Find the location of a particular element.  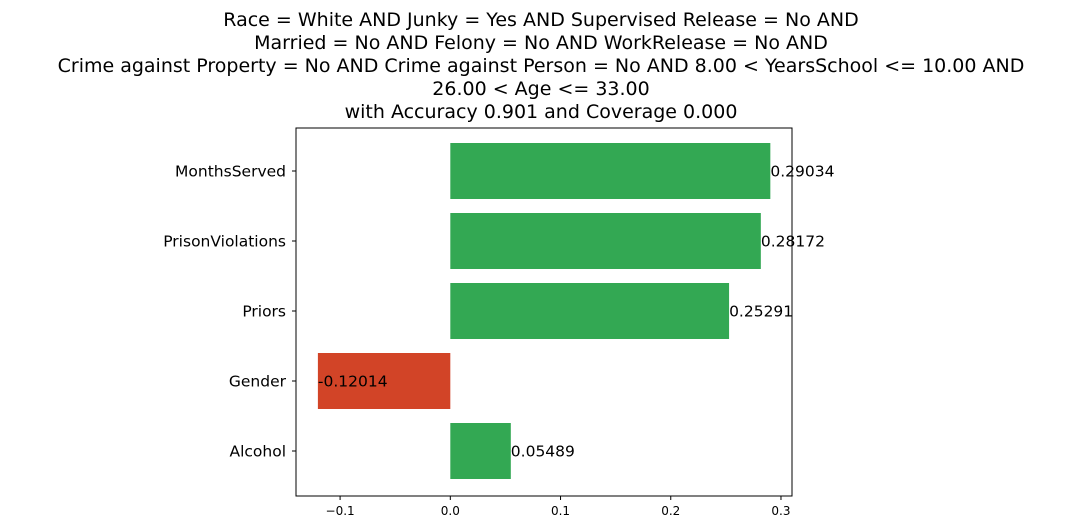

value-label-gender: -0.12014 is located at coordinates (353, 382).